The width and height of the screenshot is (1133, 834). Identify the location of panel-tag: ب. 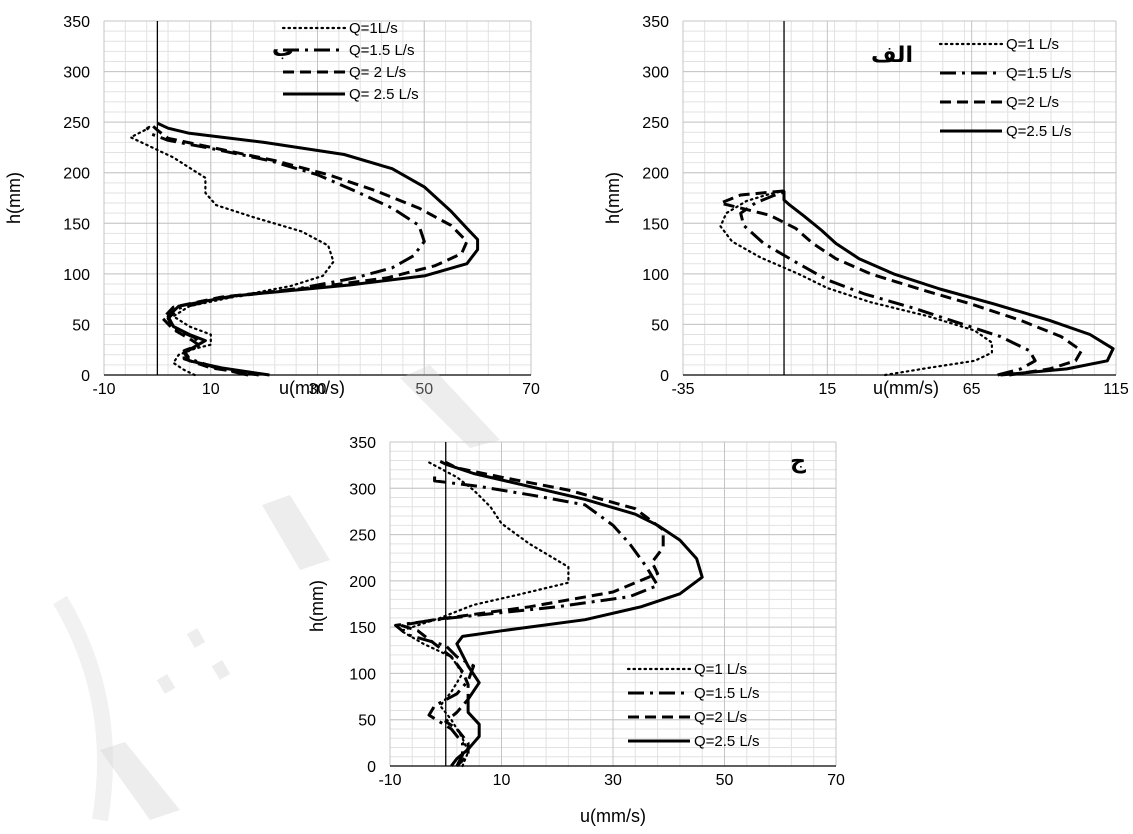
(283, 49).